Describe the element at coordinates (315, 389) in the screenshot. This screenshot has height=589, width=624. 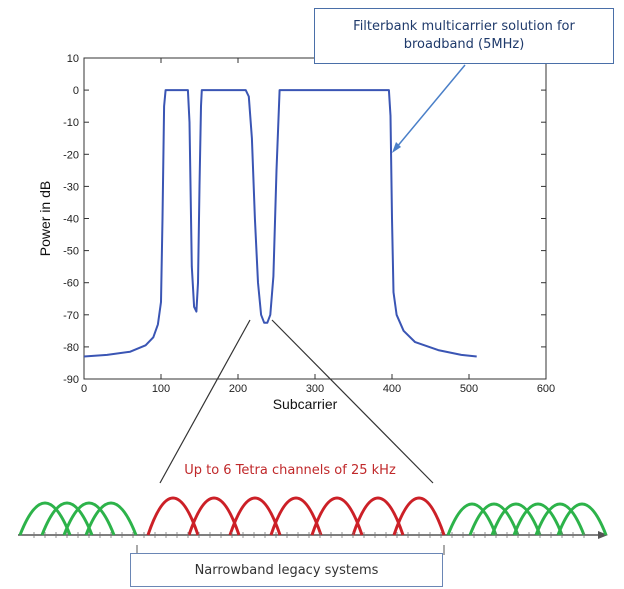
I see `x-tick-label: 300` at that location.